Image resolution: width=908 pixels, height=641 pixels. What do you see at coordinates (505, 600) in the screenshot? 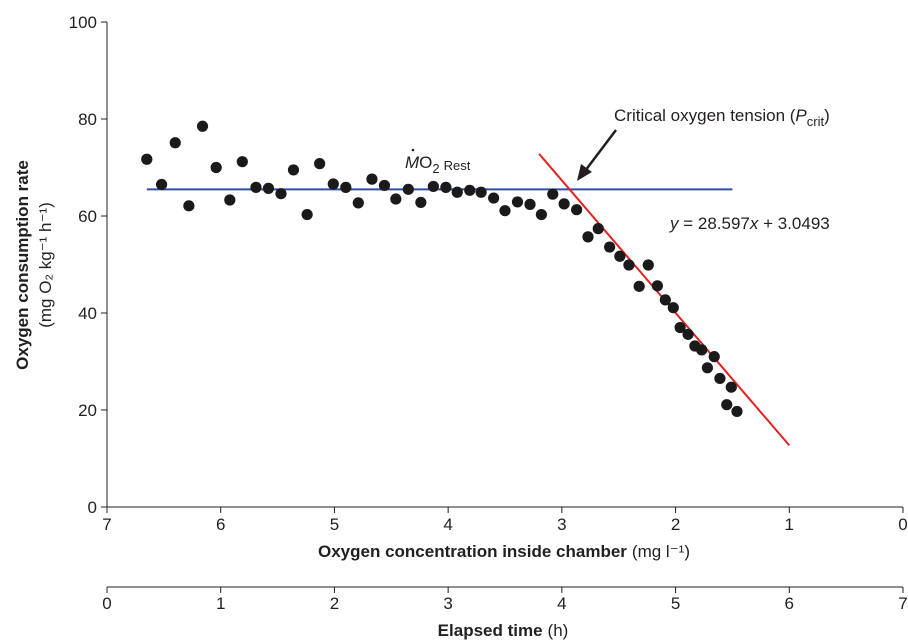
I see `x2-ticks: 0 1 2 3 4 5 6 7` at bounding box center [505, 600].